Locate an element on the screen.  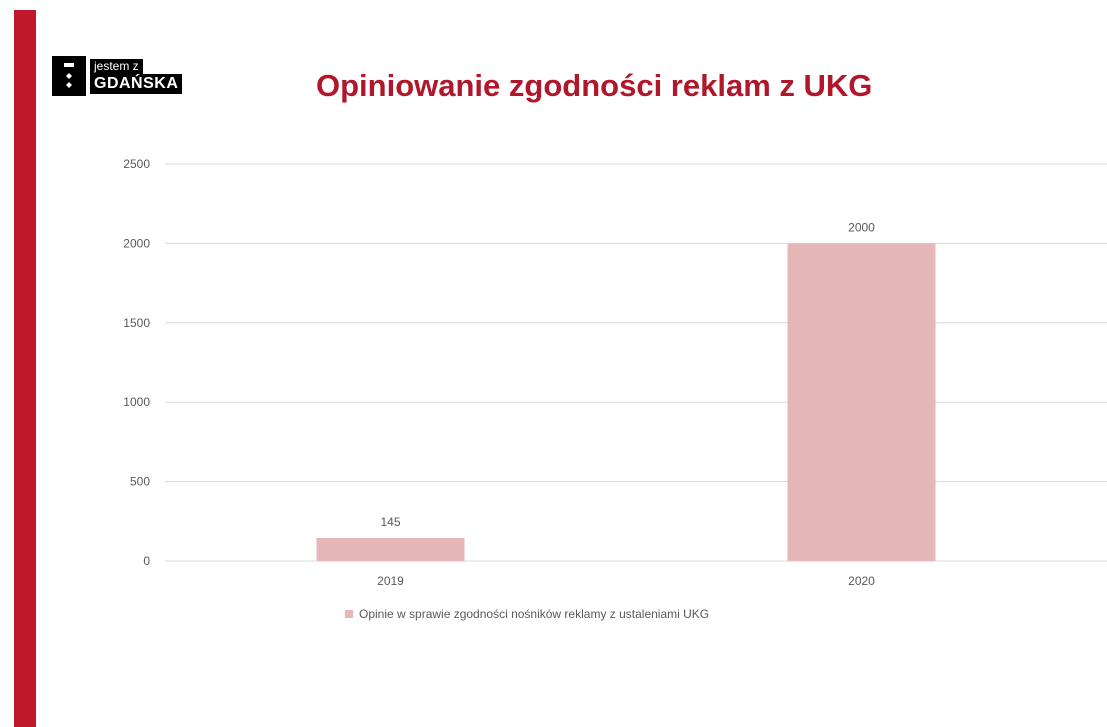
brand-side-bar is located at coordinates (25, 368).